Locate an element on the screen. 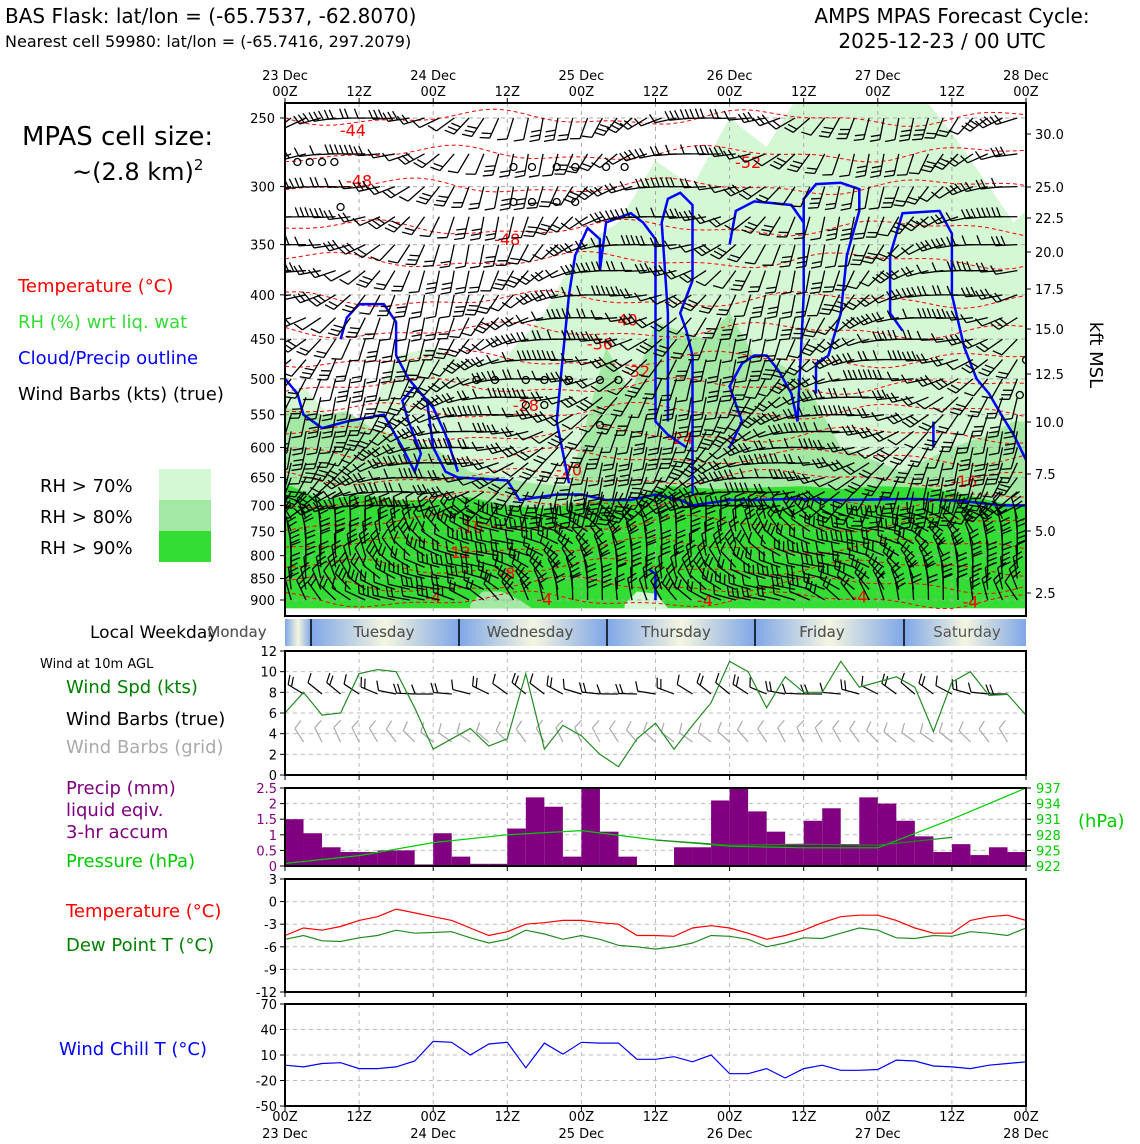  top-day-label: 24 Dec is located at coordinates (433, 76).